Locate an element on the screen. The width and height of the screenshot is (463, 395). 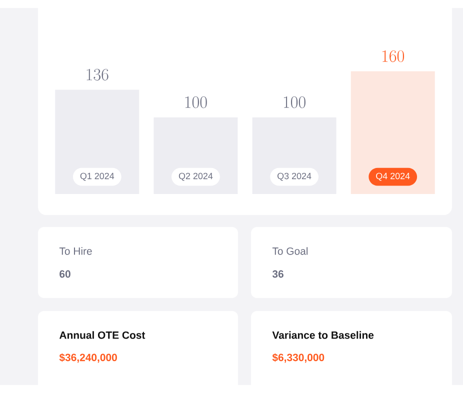
text: To Goal is located at coordinates (290, 251).